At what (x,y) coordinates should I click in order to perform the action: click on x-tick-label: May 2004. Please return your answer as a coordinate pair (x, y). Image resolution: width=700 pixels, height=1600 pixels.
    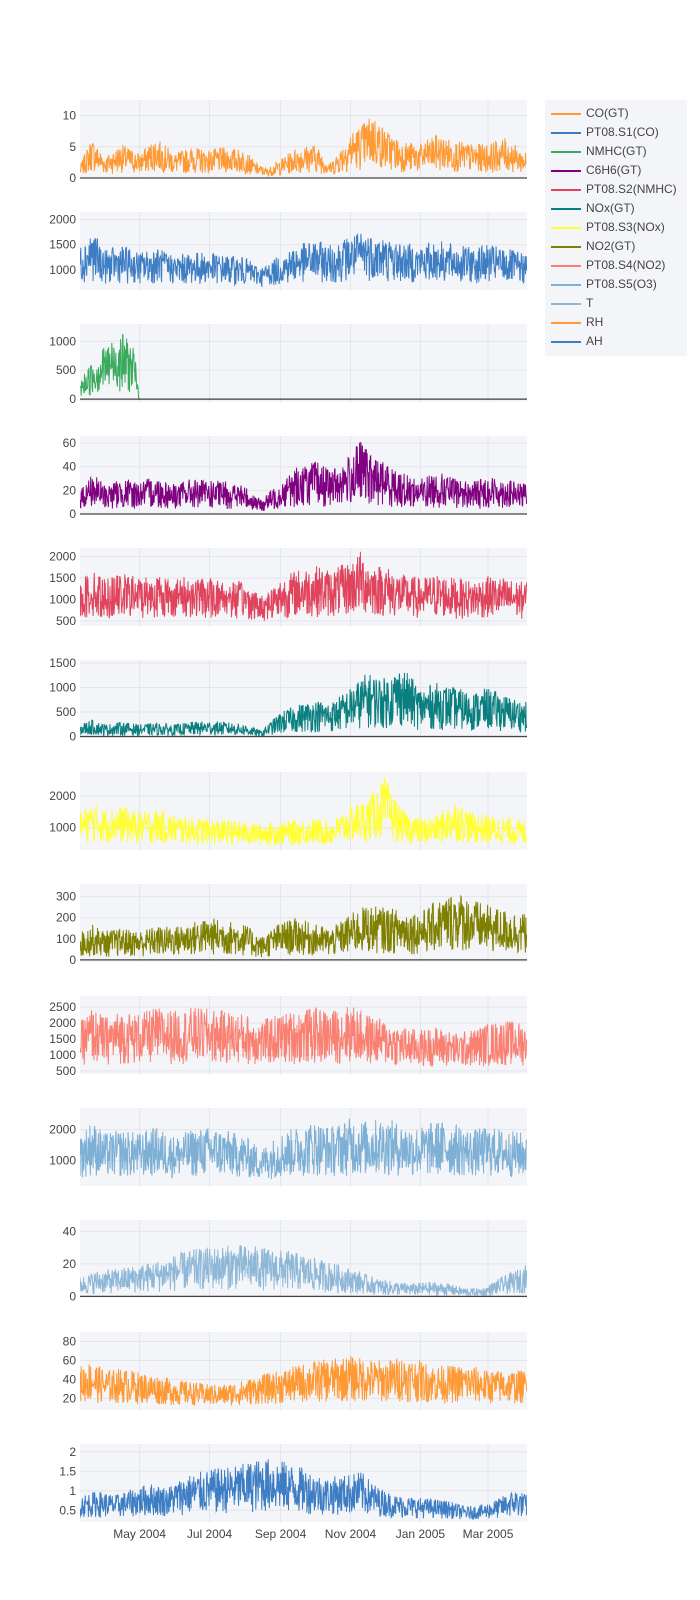
    Looking at the image, I should click on (139, 1534).